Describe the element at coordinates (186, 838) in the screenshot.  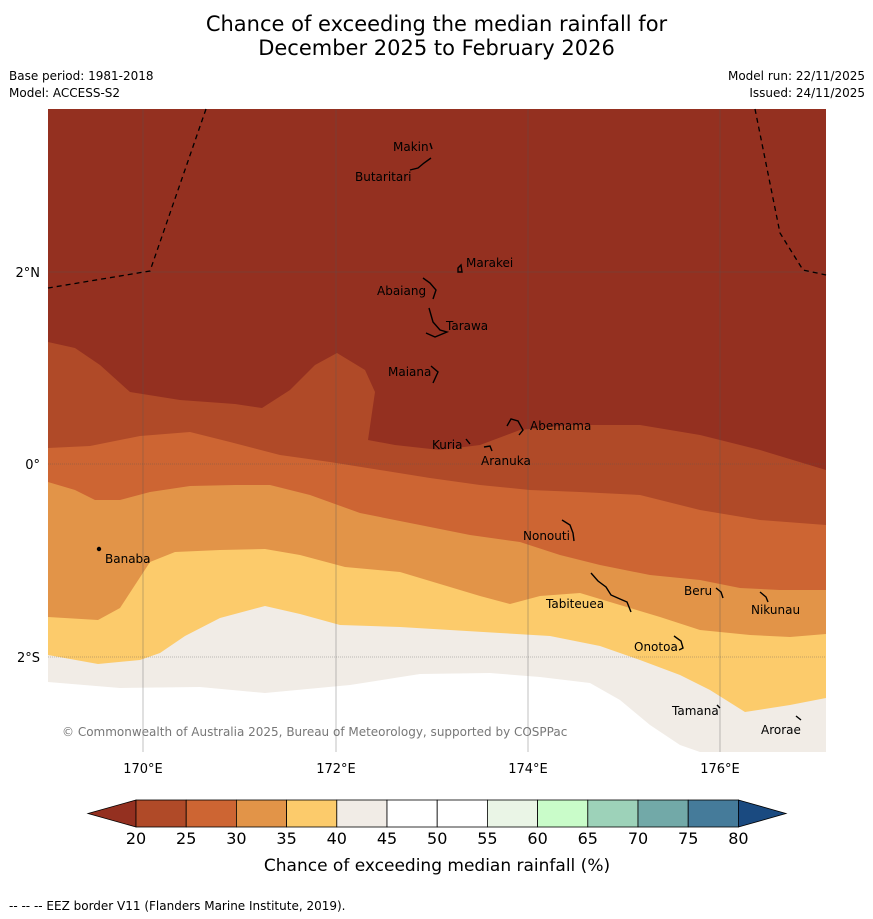
I see `colorbar-tick-25: 25` at that location.